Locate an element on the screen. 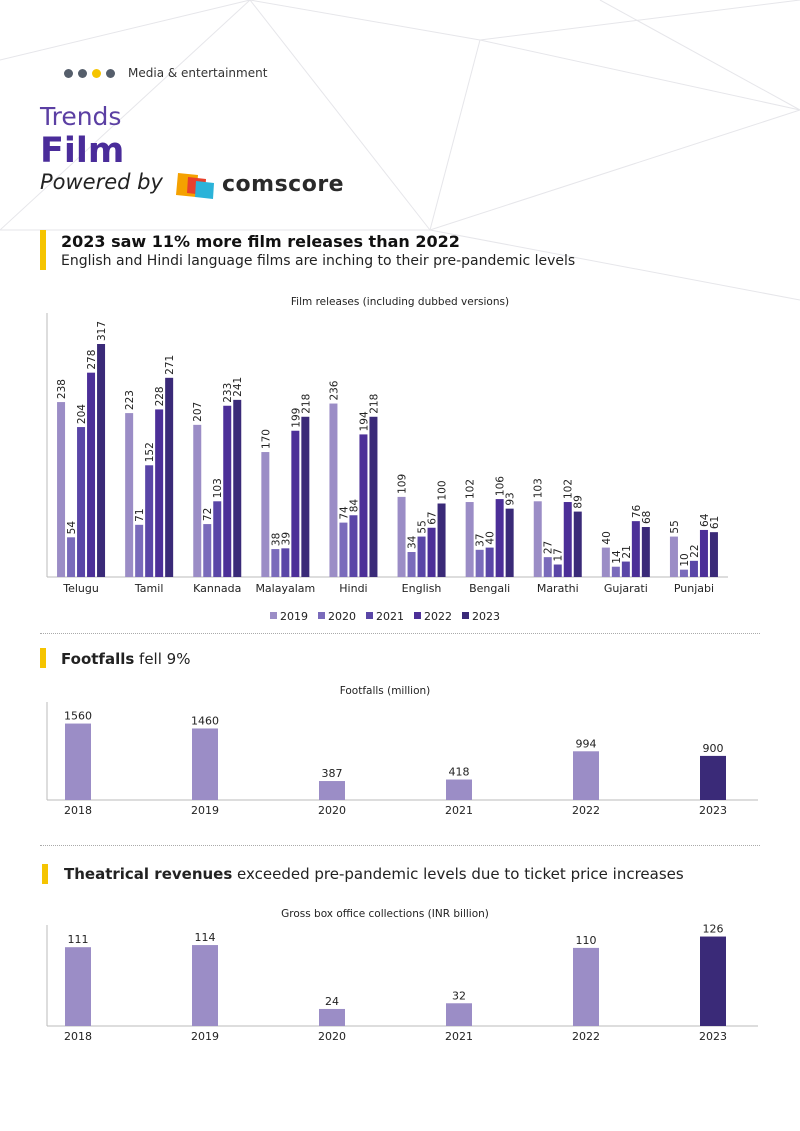 The height and width of the screenshot is (1131, 800). data-label: 241 is located at coordinates (238, 387).